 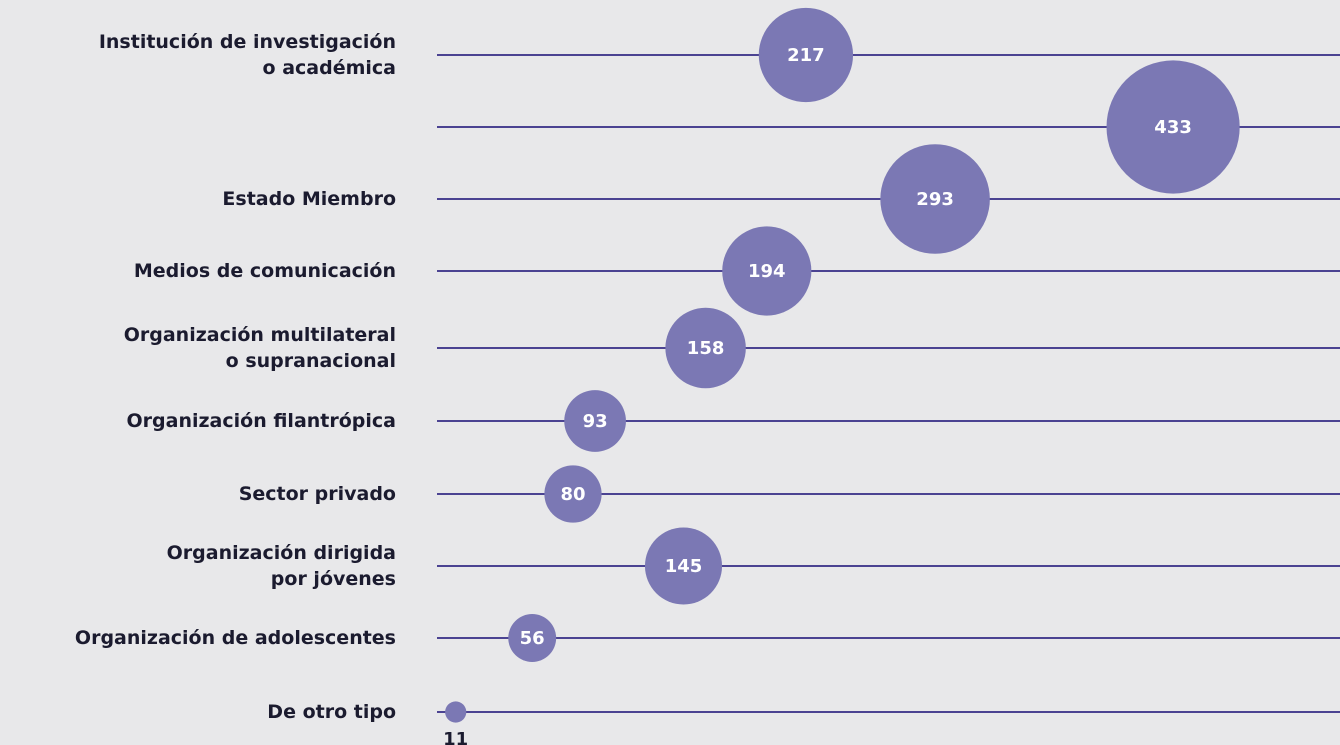 I want to click on category-label: Organización filantrópica, so click(x=261, y=421).